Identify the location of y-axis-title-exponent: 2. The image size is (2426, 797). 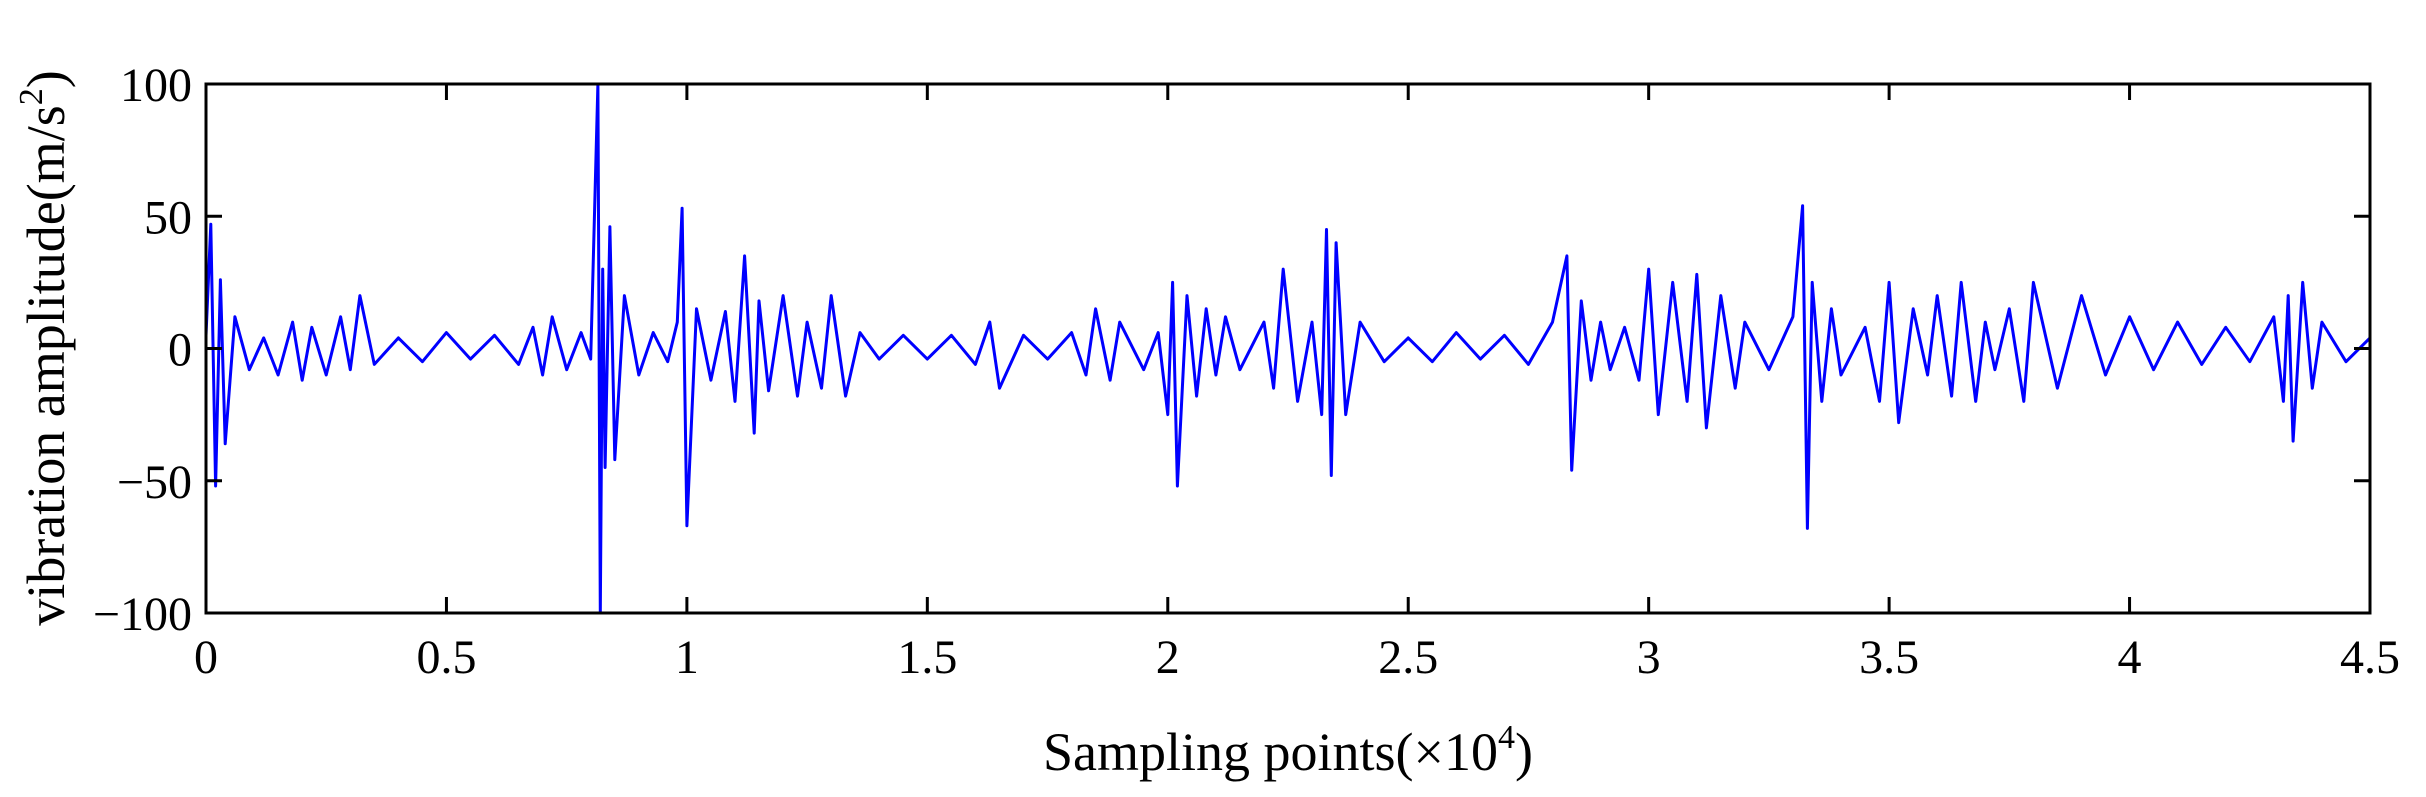
(31, 96).